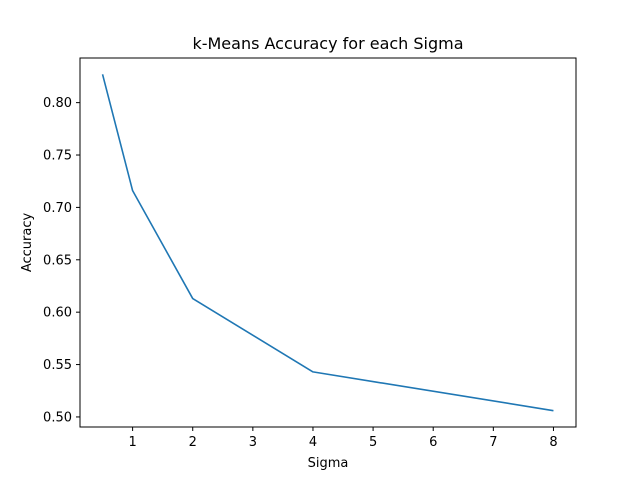 Image resolution: width=640 pixels, height=480 pixels. Describe the element at coordinates (57, 417) in the screenshot. I see `y-tick-label: 0.50` at that location.